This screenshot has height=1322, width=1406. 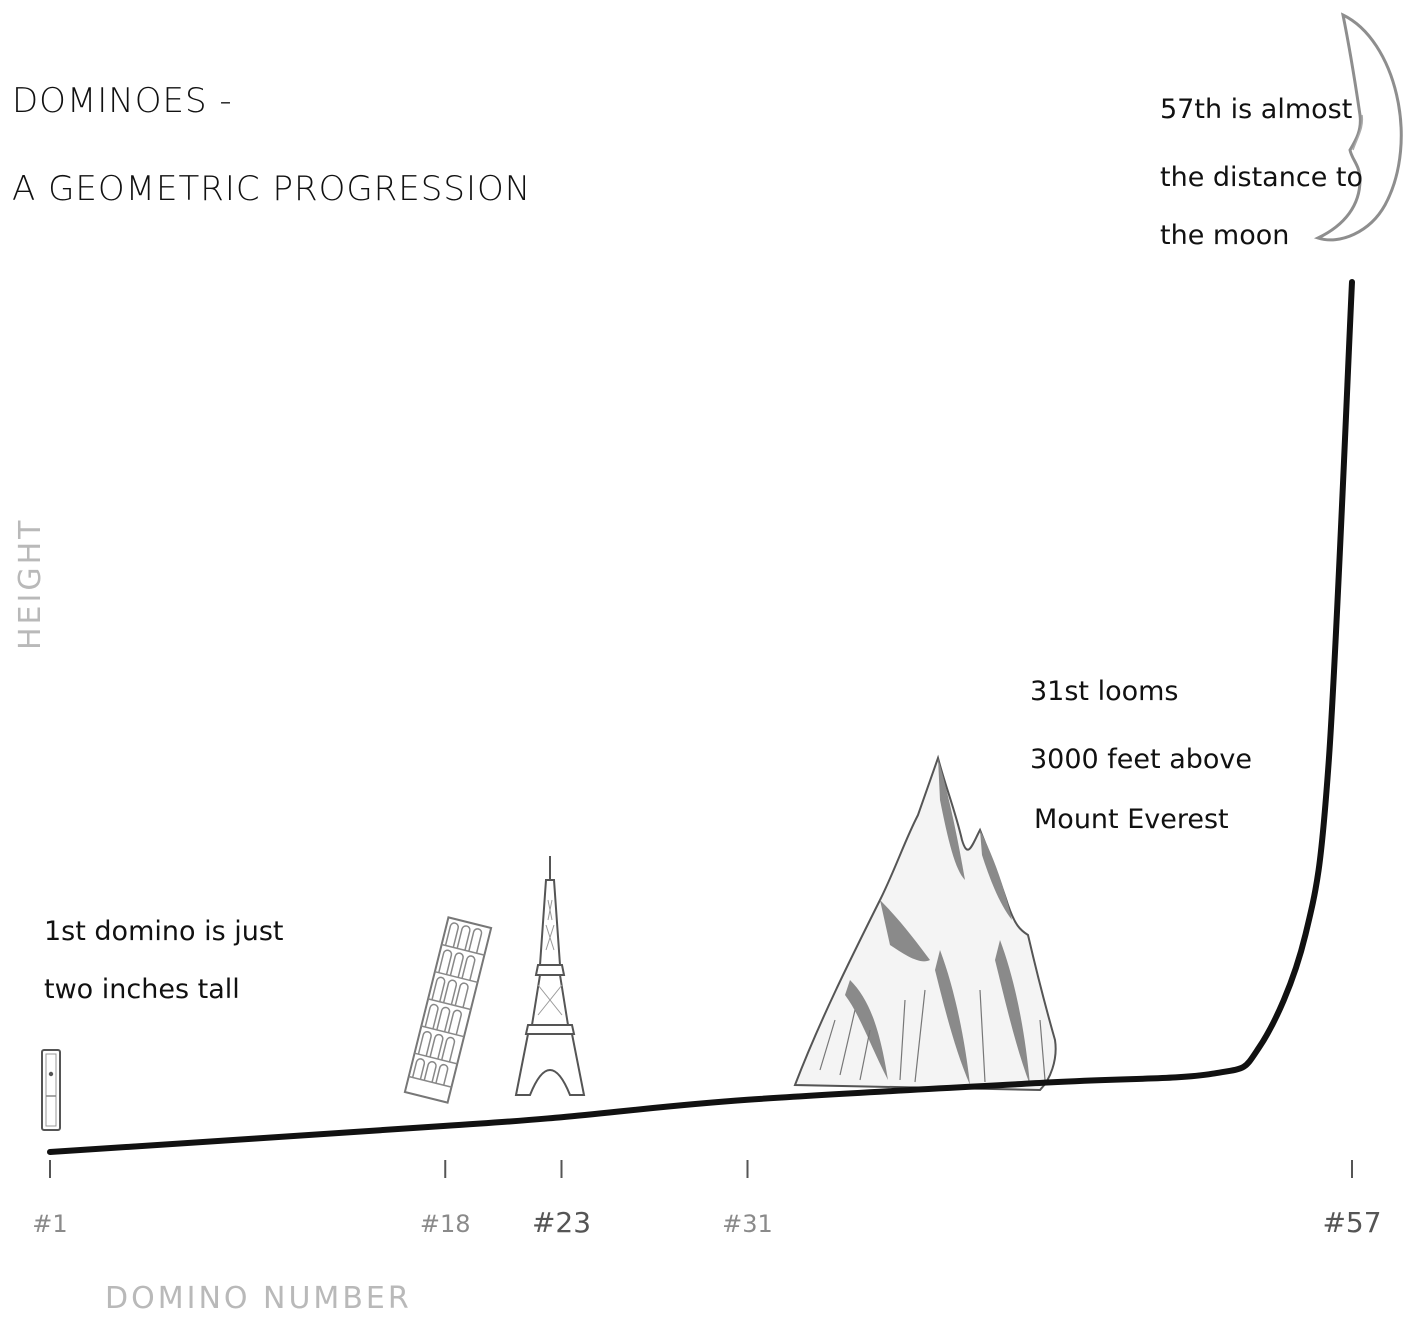 What do you see at coordinates (747, 1224) in the screenshot?
I see `x-tick-label: #31` at bounding box center [747, 1224].